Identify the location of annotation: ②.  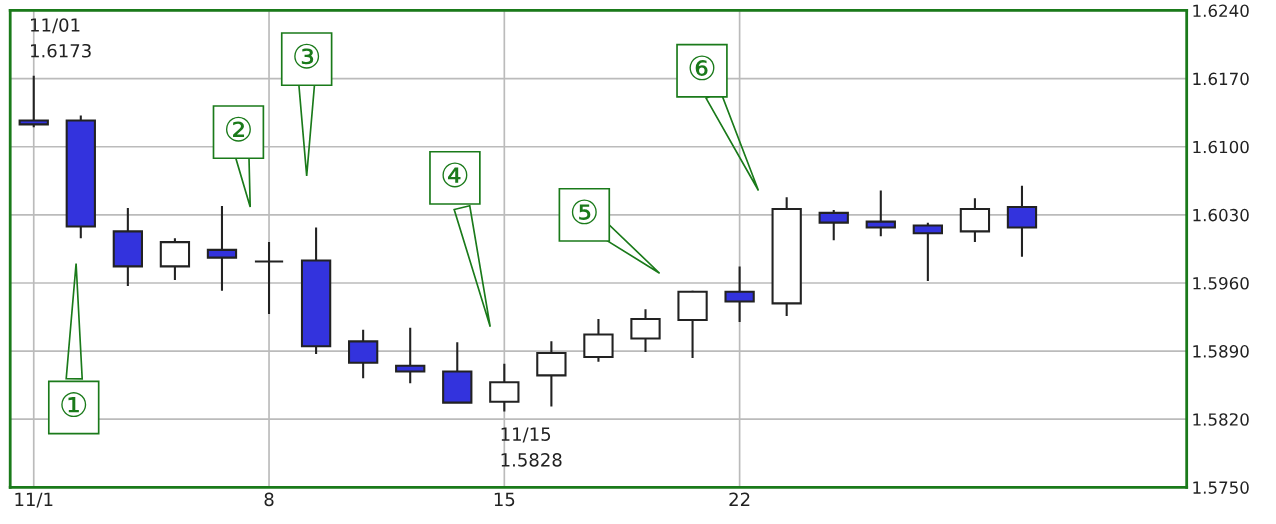
(238, 129).